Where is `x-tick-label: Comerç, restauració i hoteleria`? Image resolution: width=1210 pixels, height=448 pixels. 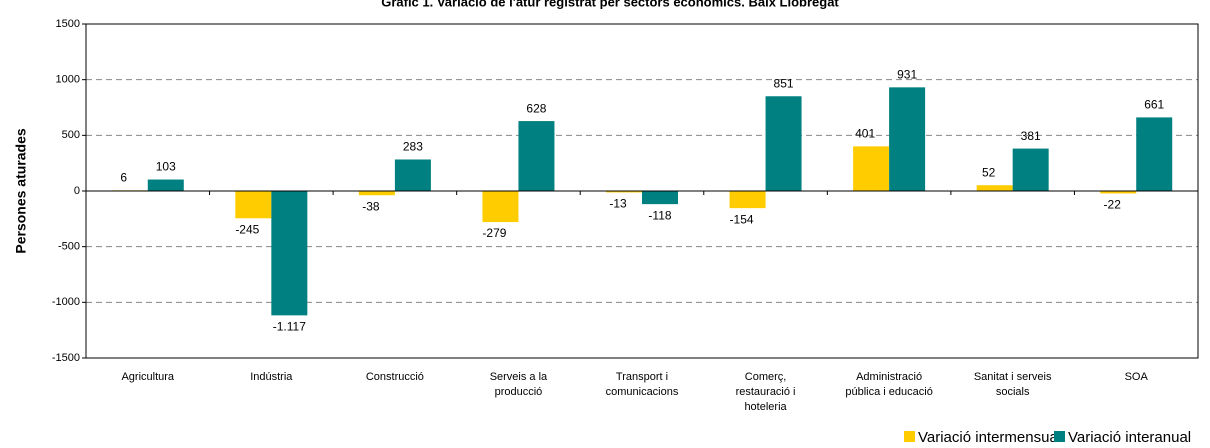 x-tick-label: Comerç, restauració i hoteleria is located at coordinates (765, 392).